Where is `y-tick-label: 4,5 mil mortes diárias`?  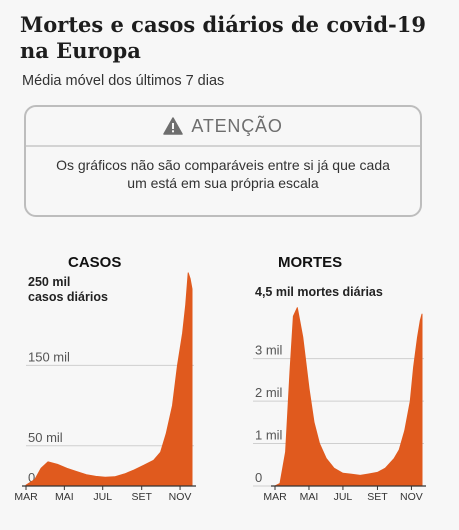 y-tick-label: 4,5 mil mortes diárias is located at coordinates (319, 292).